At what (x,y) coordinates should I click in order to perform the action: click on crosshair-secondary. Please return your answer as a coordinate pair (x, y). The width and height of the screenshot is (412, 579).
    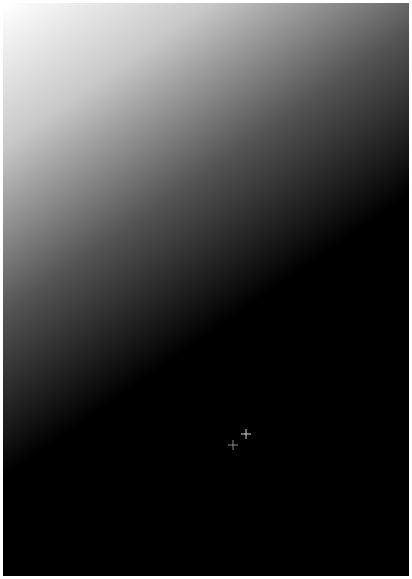
    Looking at the image, I should click on (233, 445).